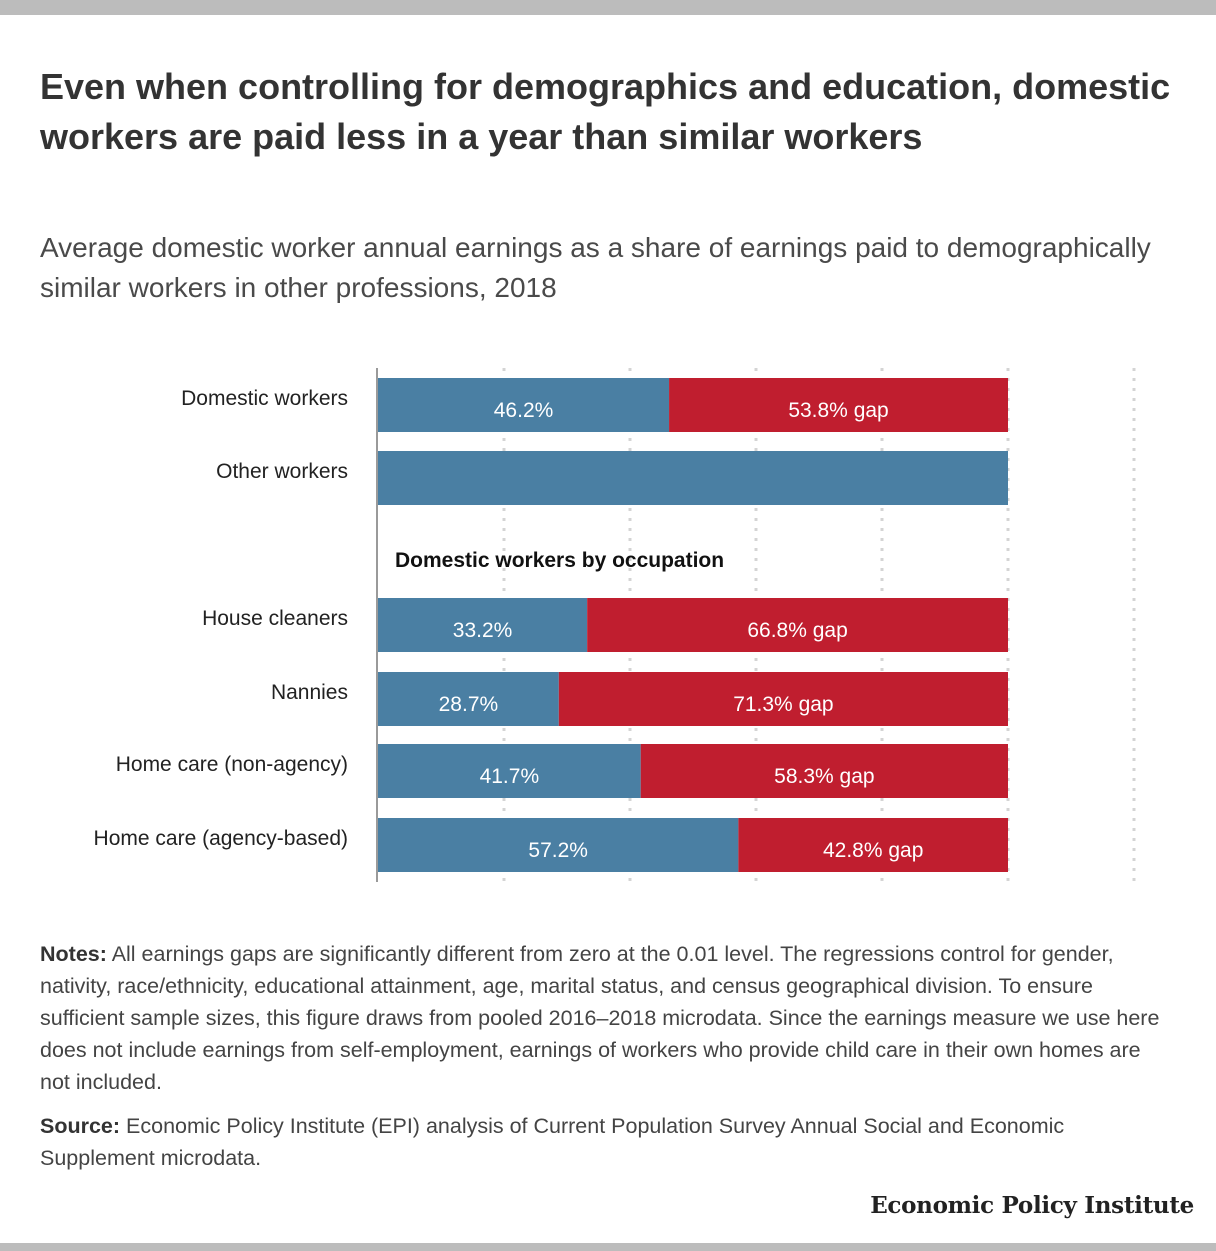  I want to click on group-label: Domestic workers by occupation, so click(559, 560).